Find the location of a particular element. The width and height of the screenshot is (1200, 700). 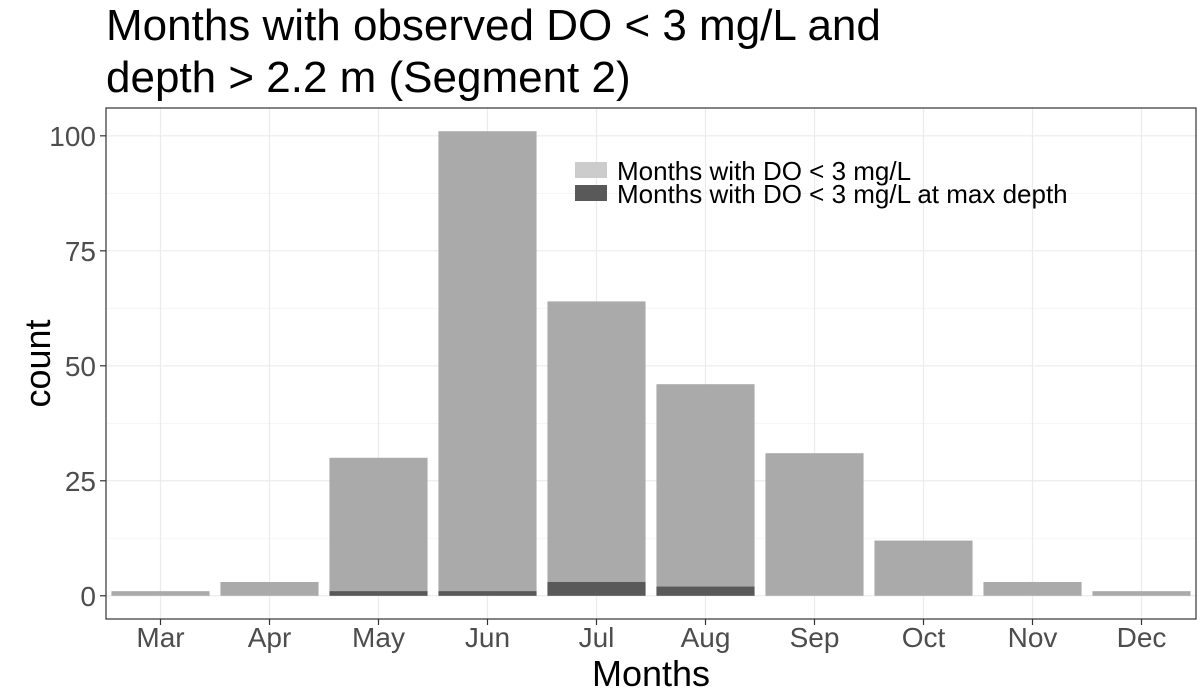

x-tick-label: Nov is located at coordinates (1033, 637).